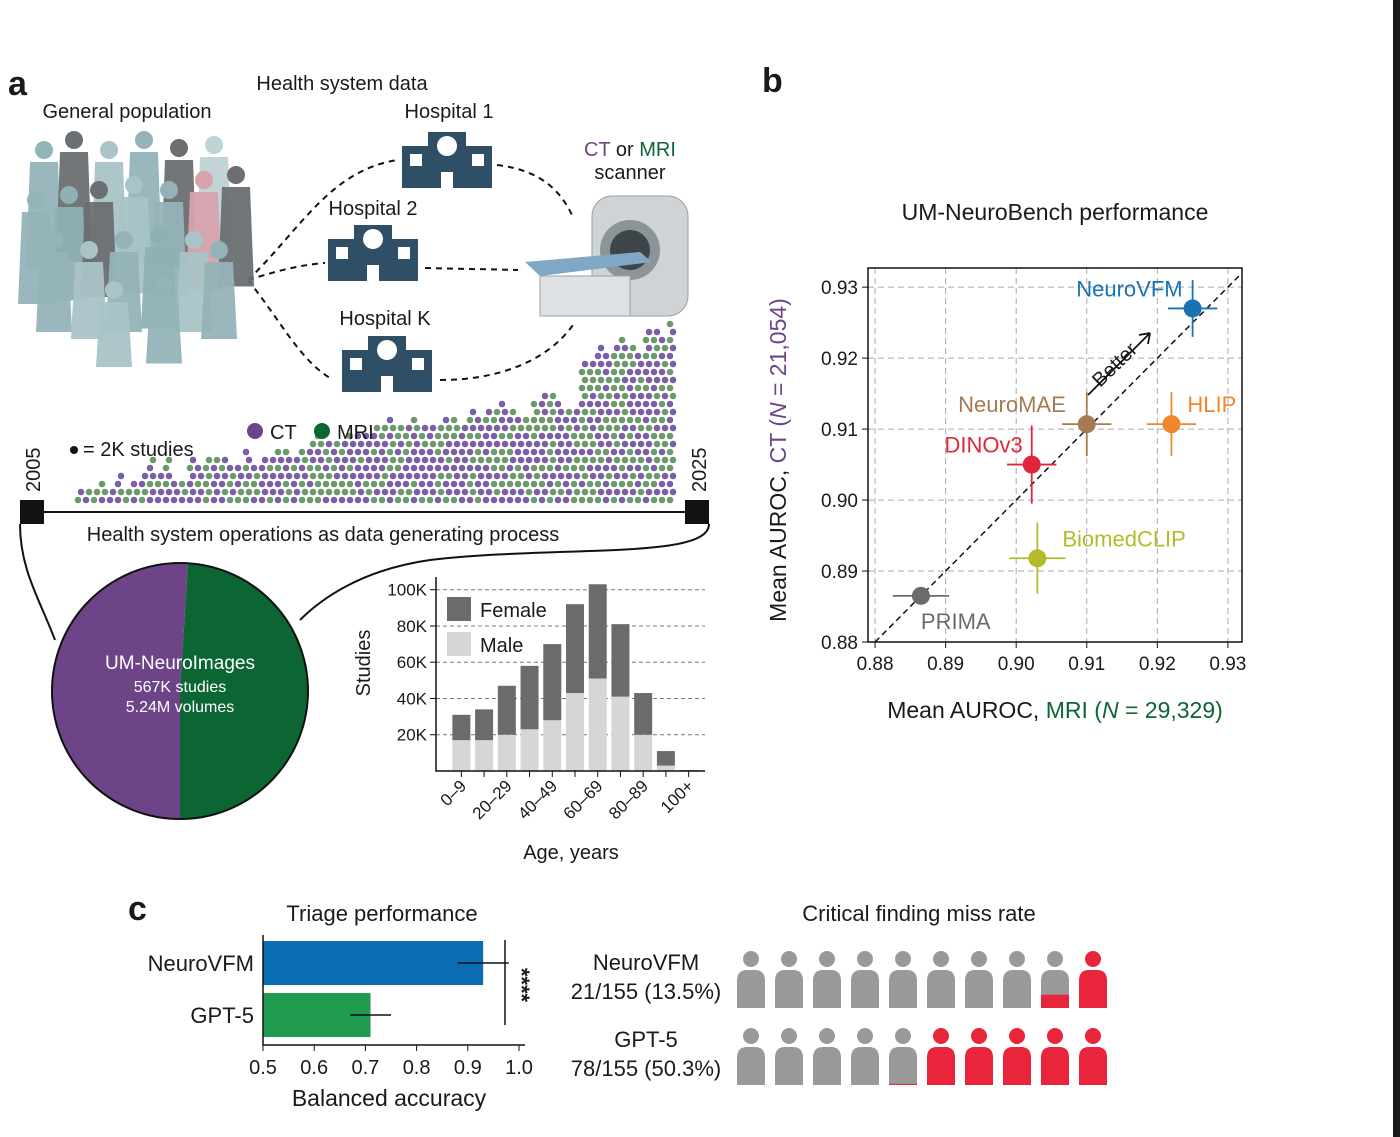  I want to click on y-axis-label: Mean AUROC, CT (N = 21,054), so click(778, 460).